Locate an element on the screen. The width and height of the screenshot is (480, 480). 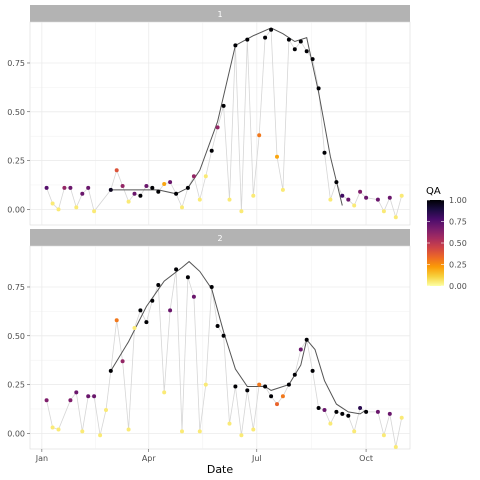
y-tick-label: 0.50 is located at coordinates (16, 336).